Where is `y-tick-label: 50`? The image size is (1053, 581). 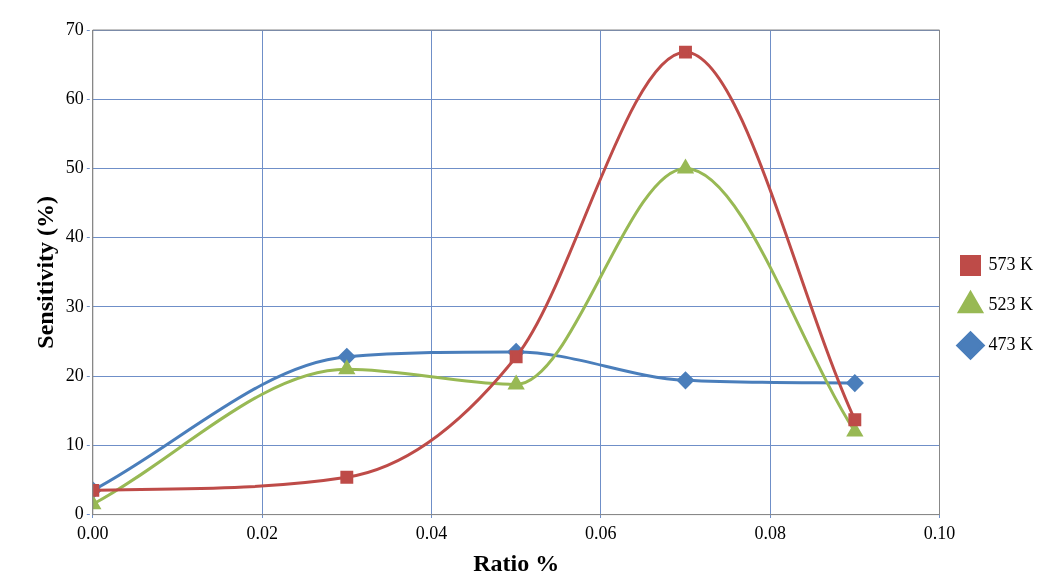 y-tick-label: 50 is located at coordinates (74, 167).